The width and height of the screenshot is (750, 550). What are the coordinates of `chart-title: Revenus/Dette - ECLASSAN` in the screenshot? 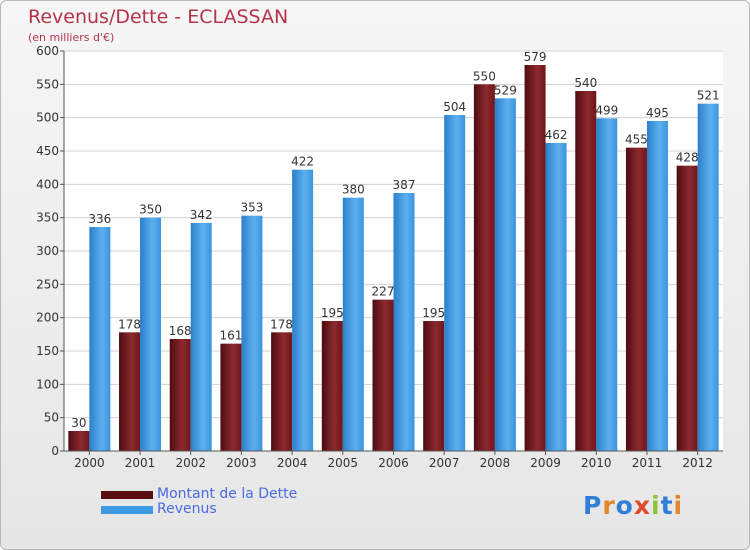 It's located at (158, 17).